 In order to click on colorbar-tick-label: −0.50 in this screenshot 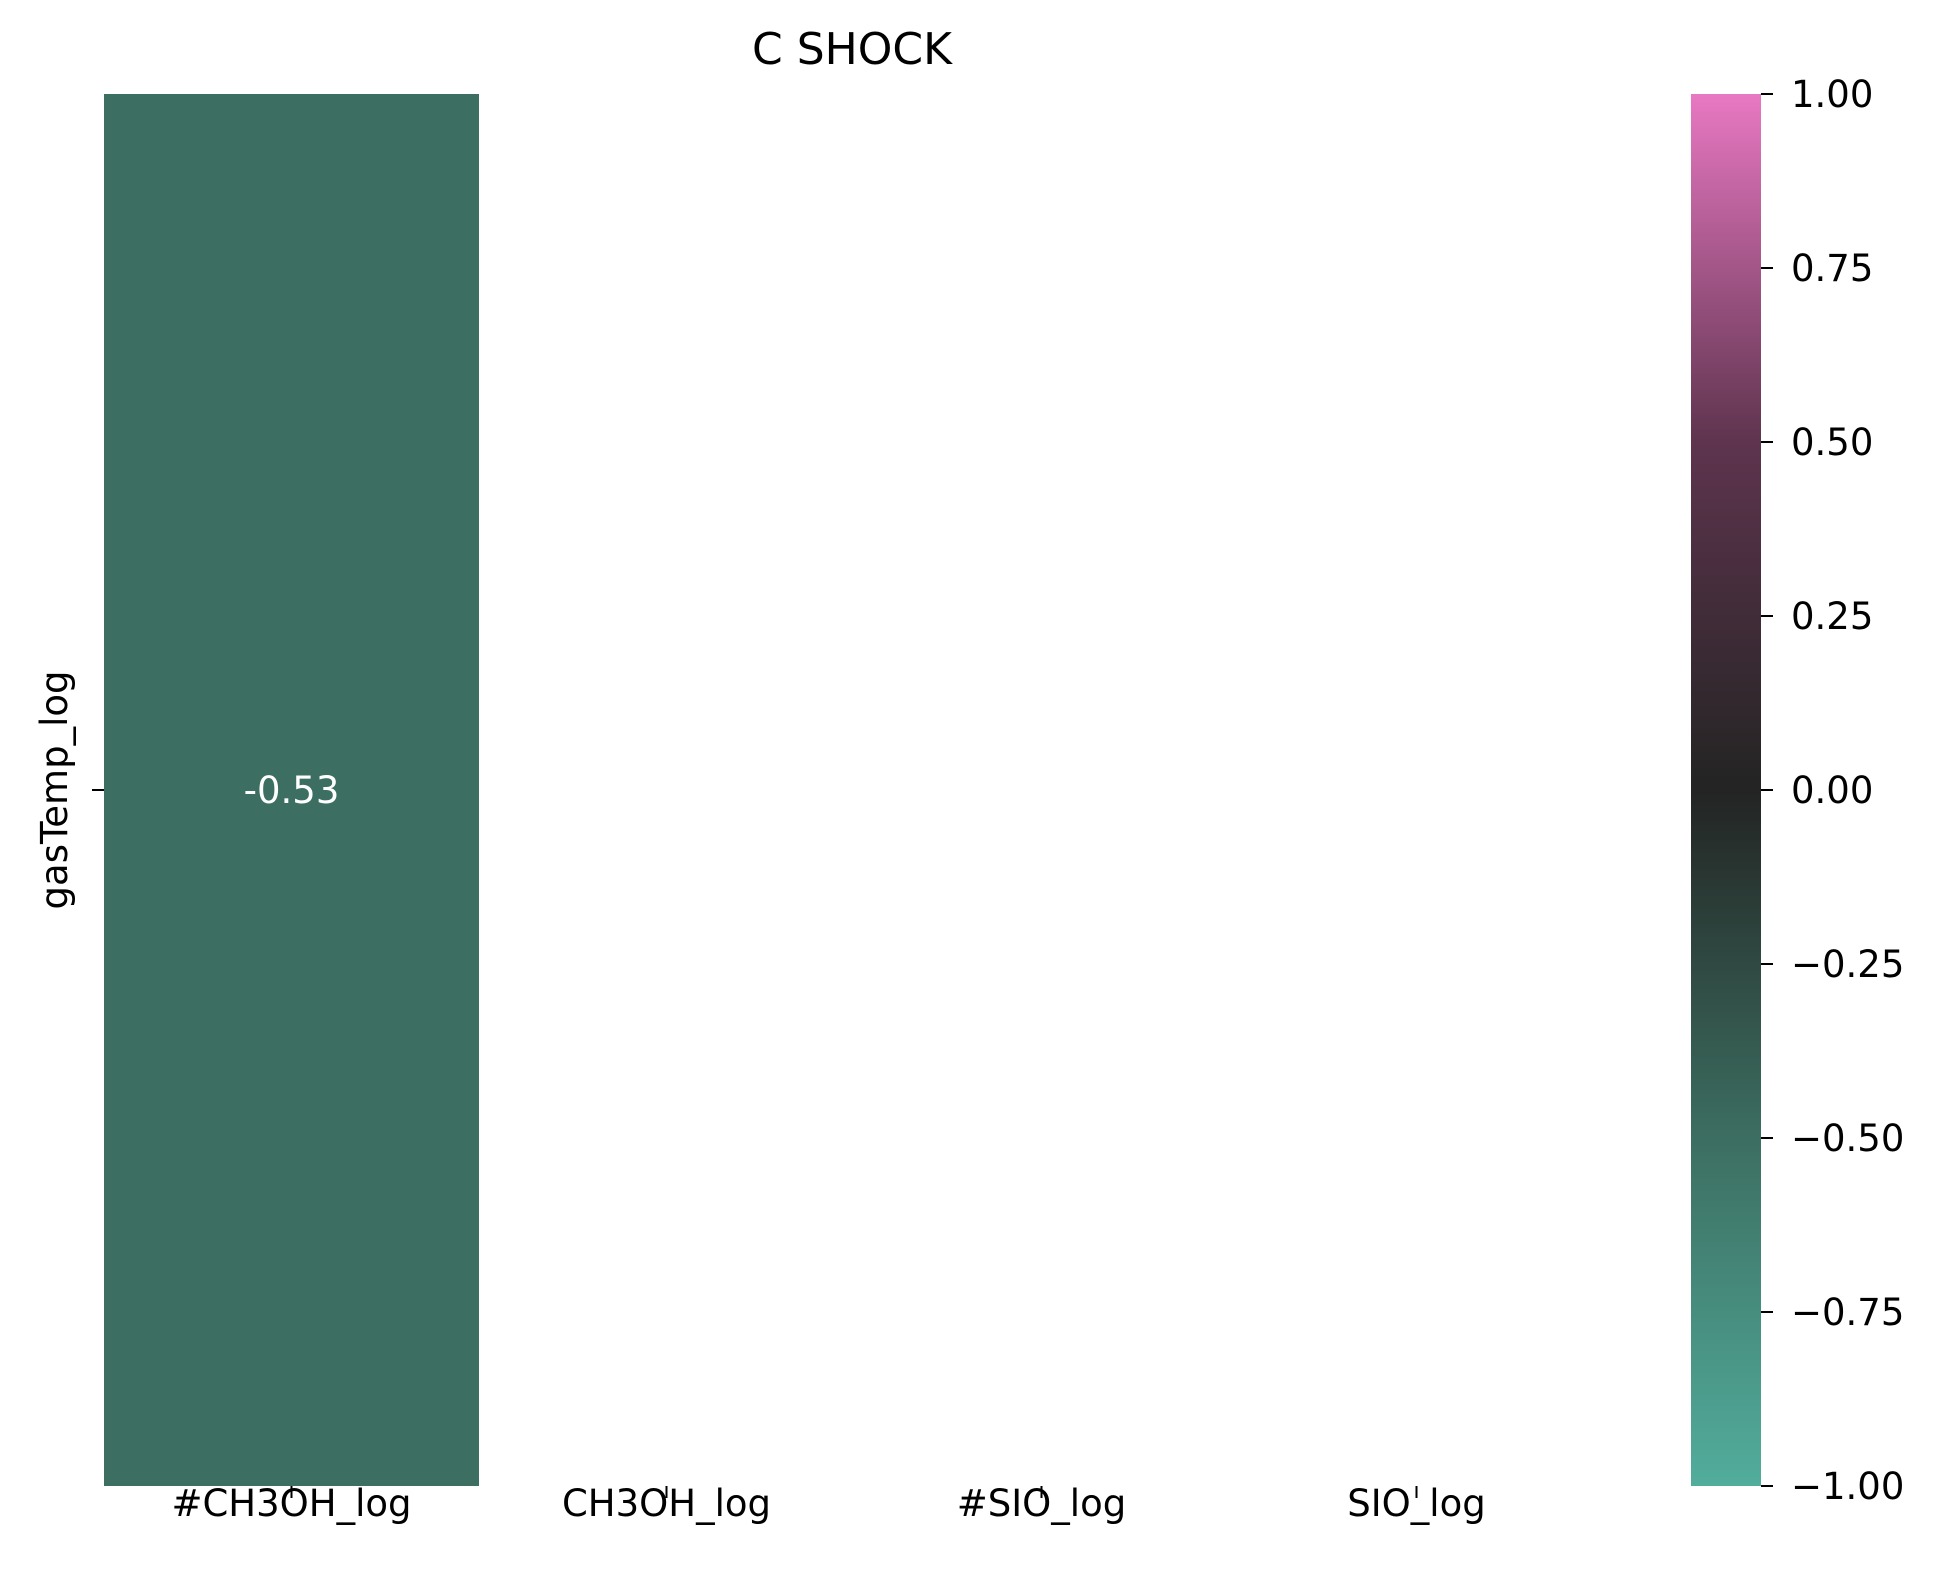, I will do `click(1847, 1138)`.